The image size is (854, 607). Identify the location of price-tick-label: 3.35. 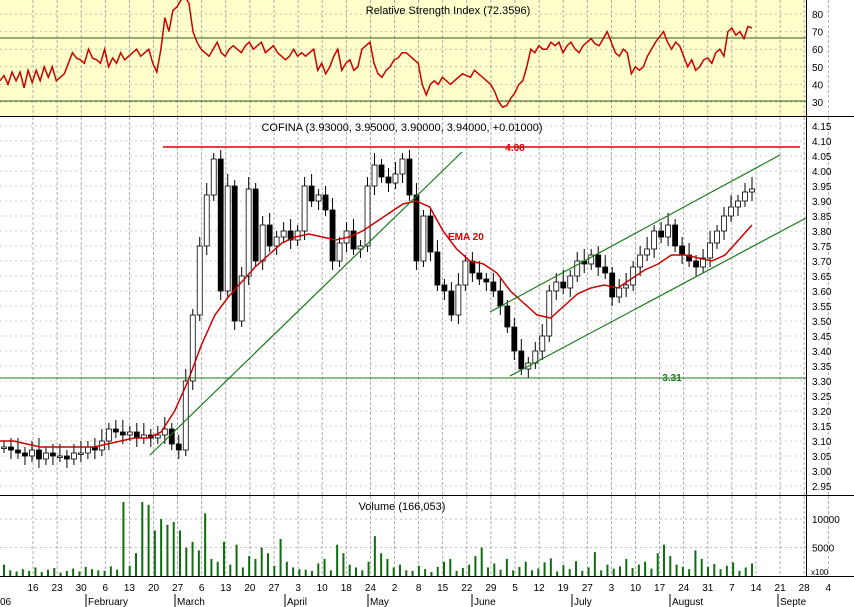
(822, 367).